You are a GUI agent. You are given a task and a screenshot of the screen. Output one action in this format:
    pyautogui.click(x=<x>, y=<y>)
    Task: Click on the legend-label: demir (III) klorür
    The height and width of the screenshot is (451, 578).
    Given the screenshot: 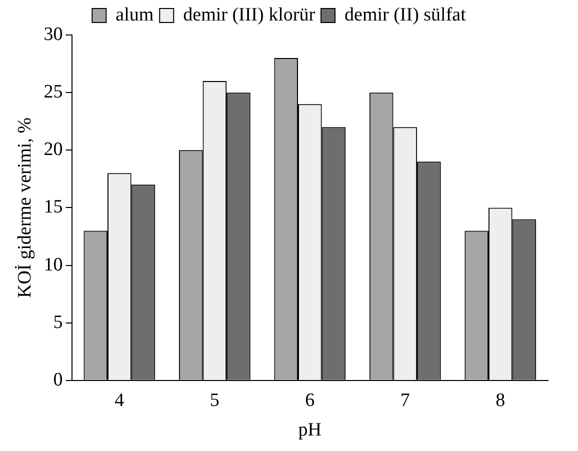 What is the action you would take?
    pyautogui.click(x=249, y=15)
    